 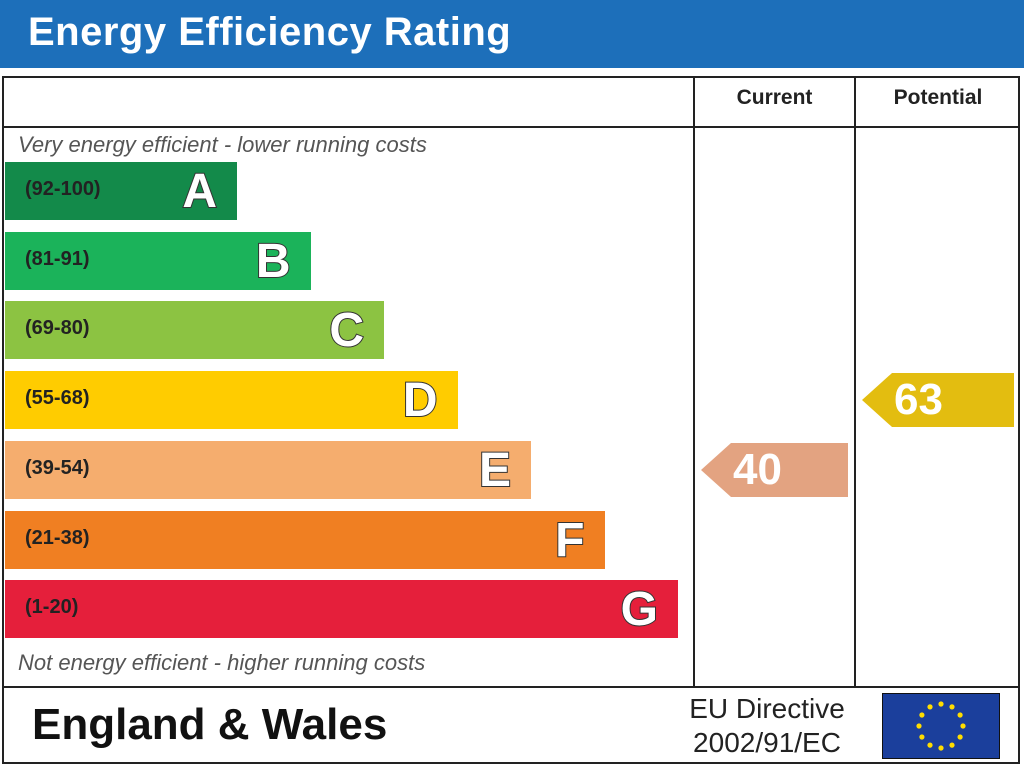 What do you see at coordinates (767, 742) in the screenshot?
I see `directive-line-2: 2002/91/EC` at bounding box center [767, 742].